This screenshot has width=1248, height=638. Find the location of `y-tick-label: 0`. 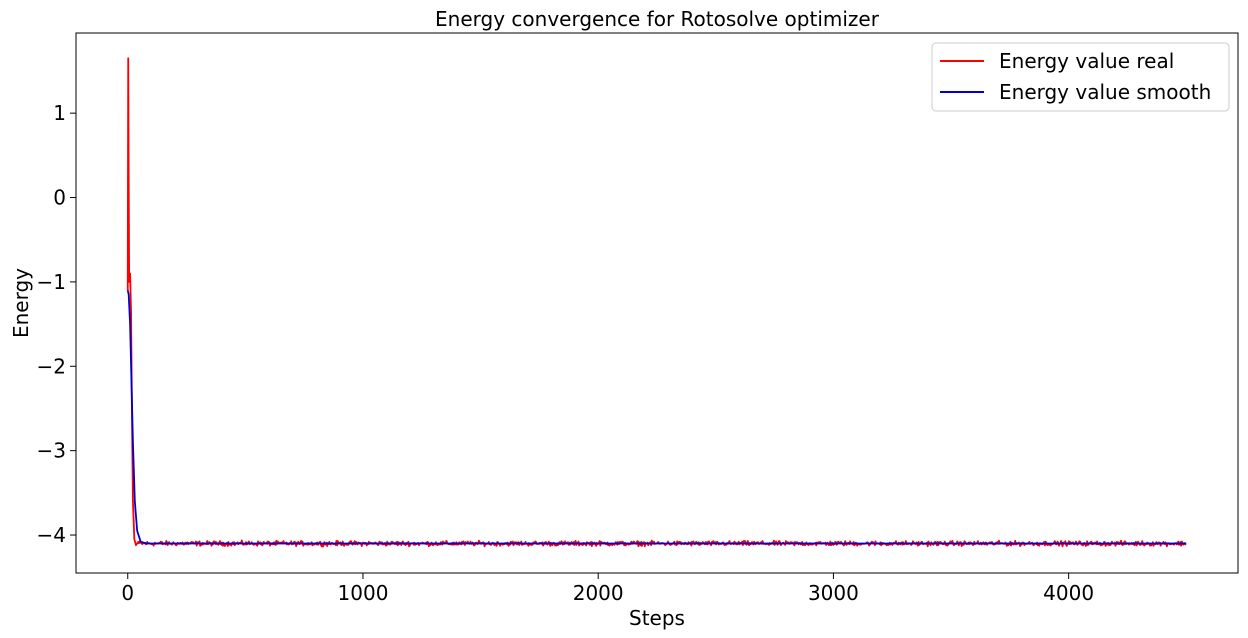

y-tick-label: 0 is located at coordinates (59, 198).